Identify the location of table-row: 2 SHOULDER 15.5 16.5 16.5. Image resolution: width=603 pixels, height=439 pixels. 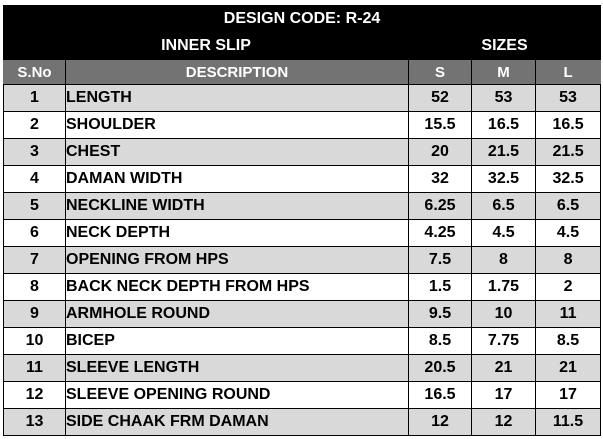
(302, 125).